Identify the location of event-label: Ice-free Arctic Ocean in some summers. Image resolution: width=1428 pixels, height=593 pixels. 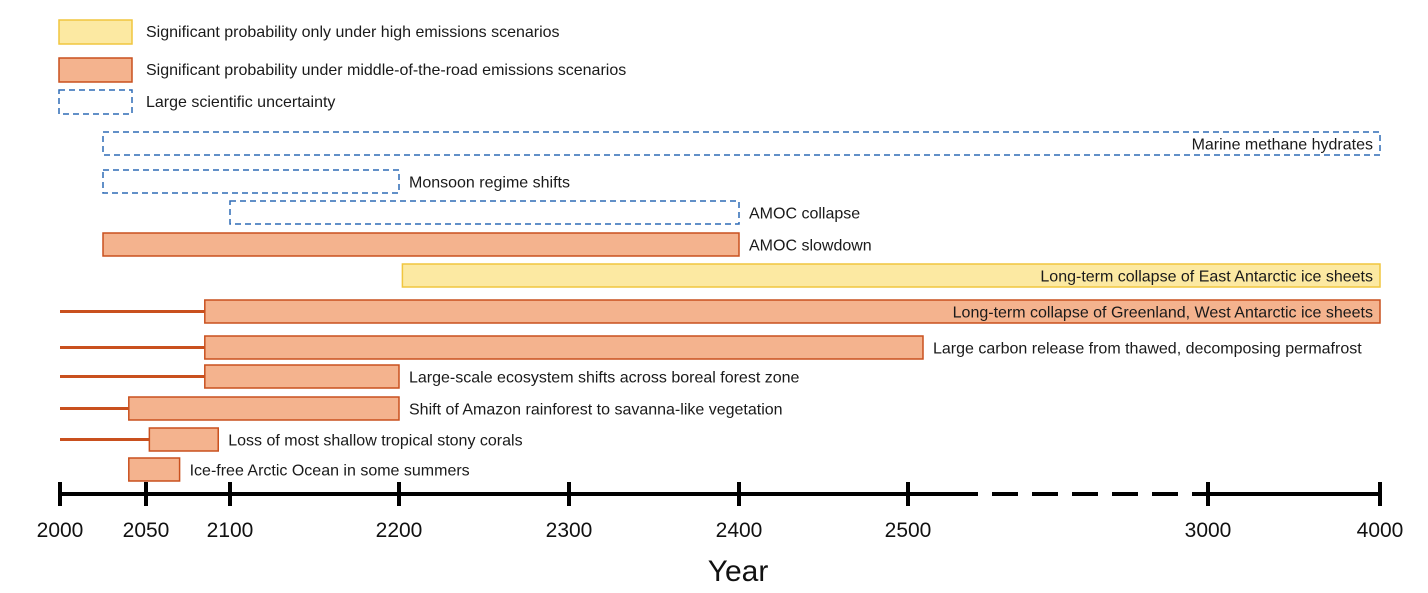
(330, 471).